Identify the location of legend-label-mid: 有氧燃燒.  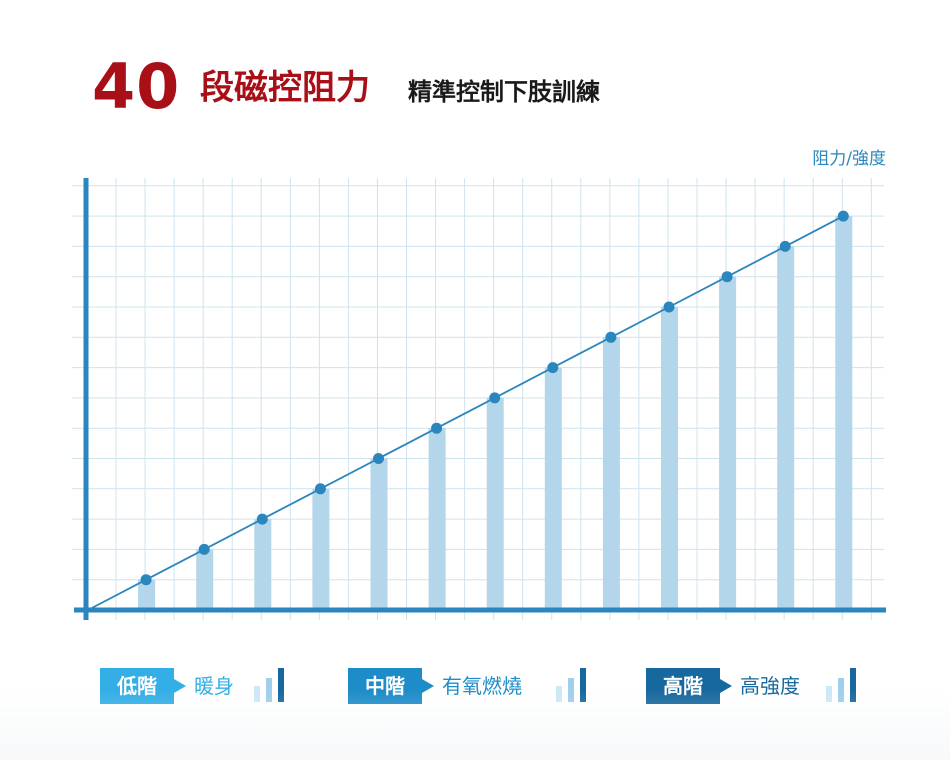
(482, 686).